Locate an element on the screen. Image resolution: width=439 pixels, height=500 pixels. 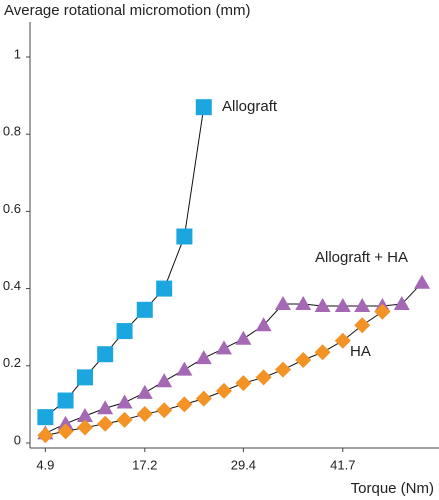
y-tick-label: 0.4 is located at coordinates (12, 285).